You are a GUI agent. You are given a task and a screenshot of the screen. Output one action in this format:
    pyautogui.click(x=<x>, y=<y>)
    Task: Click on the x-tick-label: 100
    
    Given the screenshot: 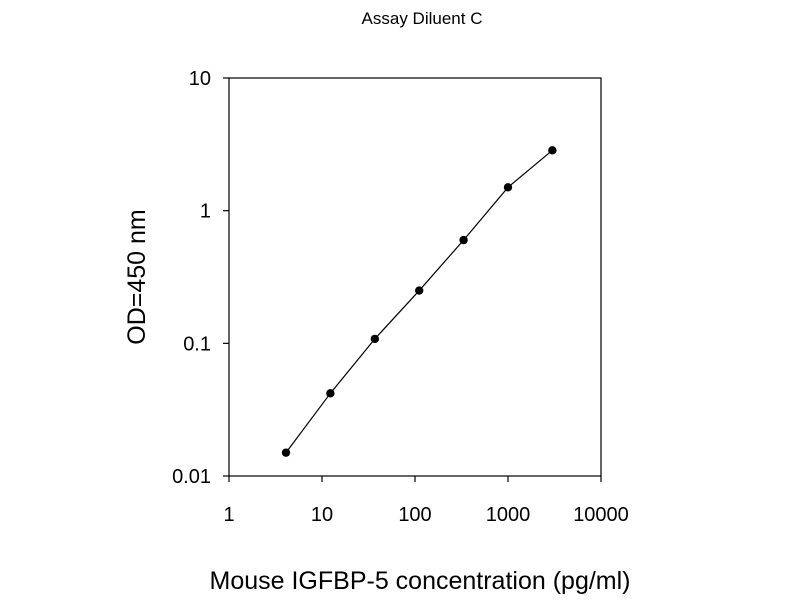 What is the action you would take?
    pyautogui.click(x=414, y=515)
    